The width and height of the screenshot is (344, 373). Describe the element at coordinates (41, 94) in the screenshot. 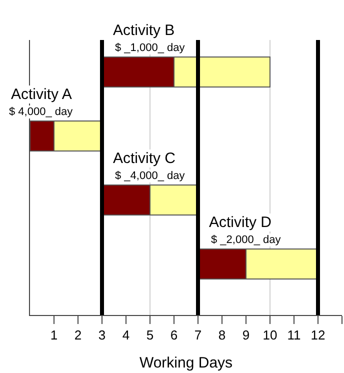

I see `y-tick-label: Activity A` at that location.